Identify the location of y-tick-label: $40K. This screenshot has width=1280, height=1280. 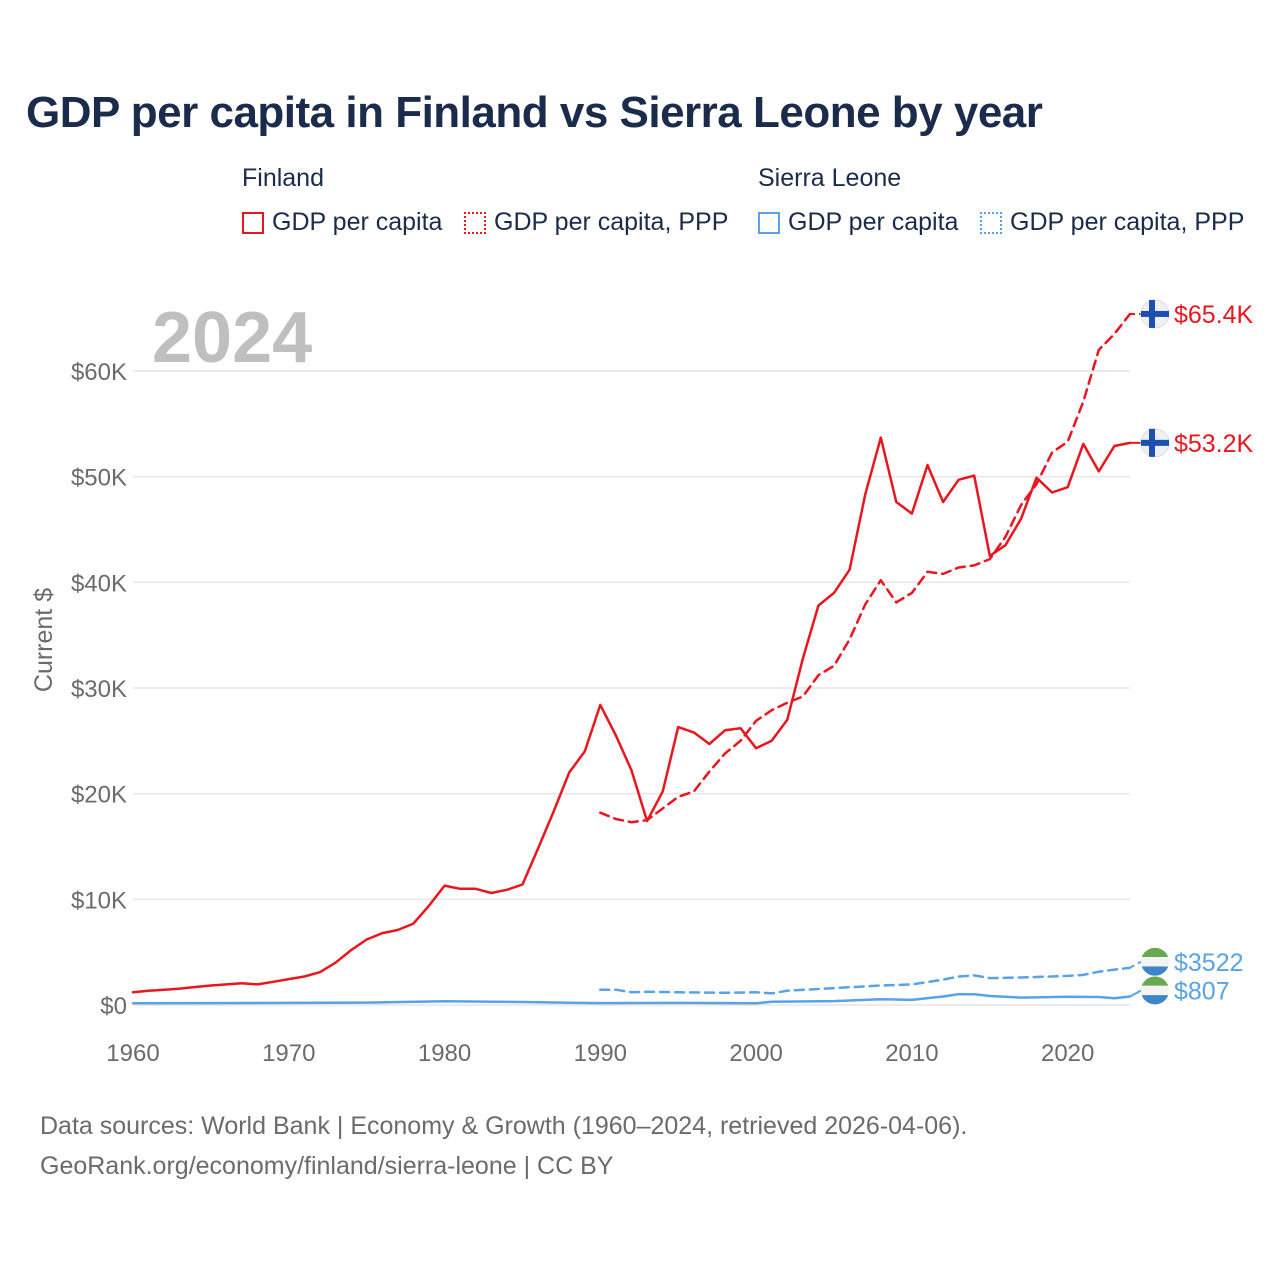
(99, 583).